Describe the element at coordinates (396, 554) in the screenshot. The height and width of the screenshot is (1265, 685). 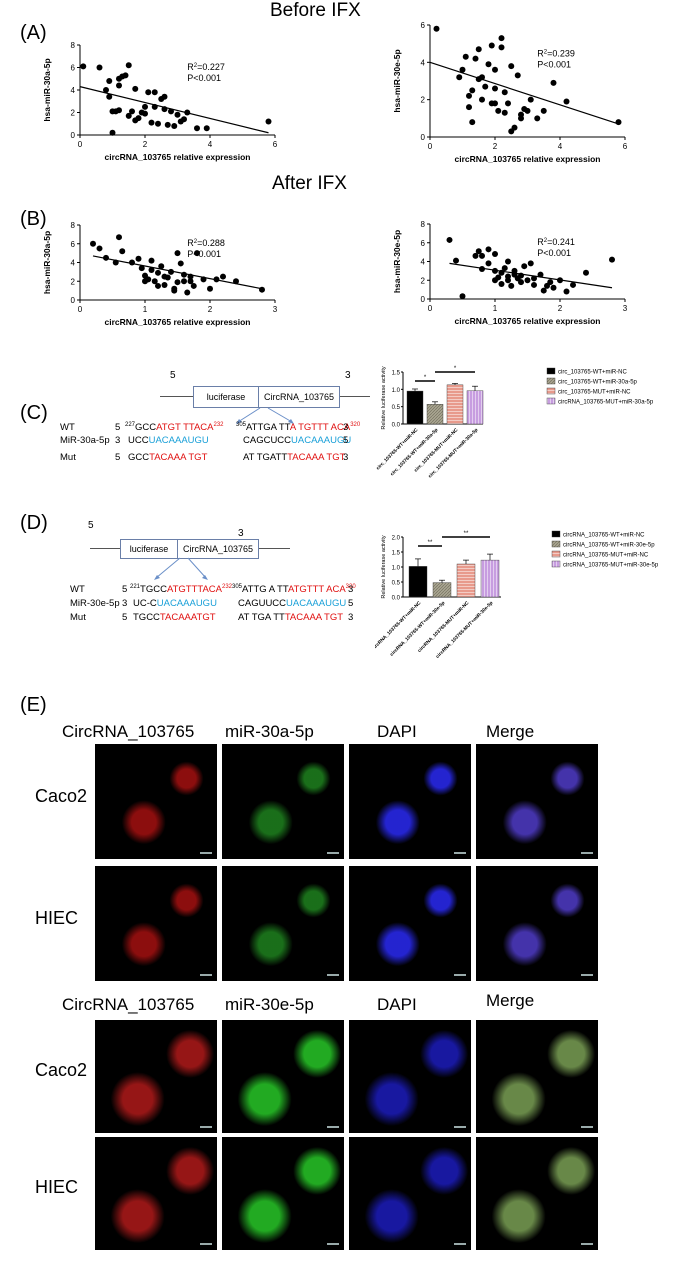
I see `y-tick-label: 1.5` at that location.